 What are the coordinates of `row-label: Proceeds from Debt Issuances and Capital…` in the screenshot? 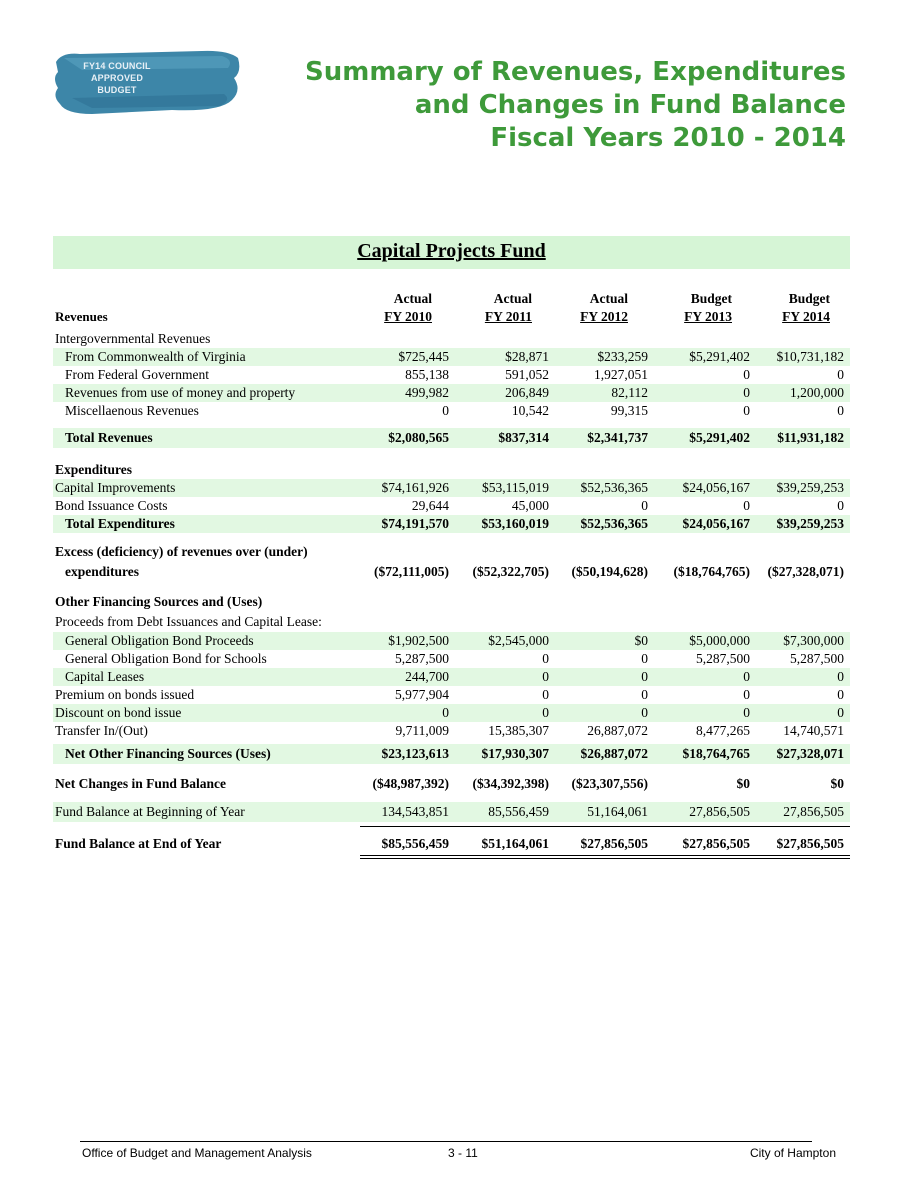 It's located at (188, 621).